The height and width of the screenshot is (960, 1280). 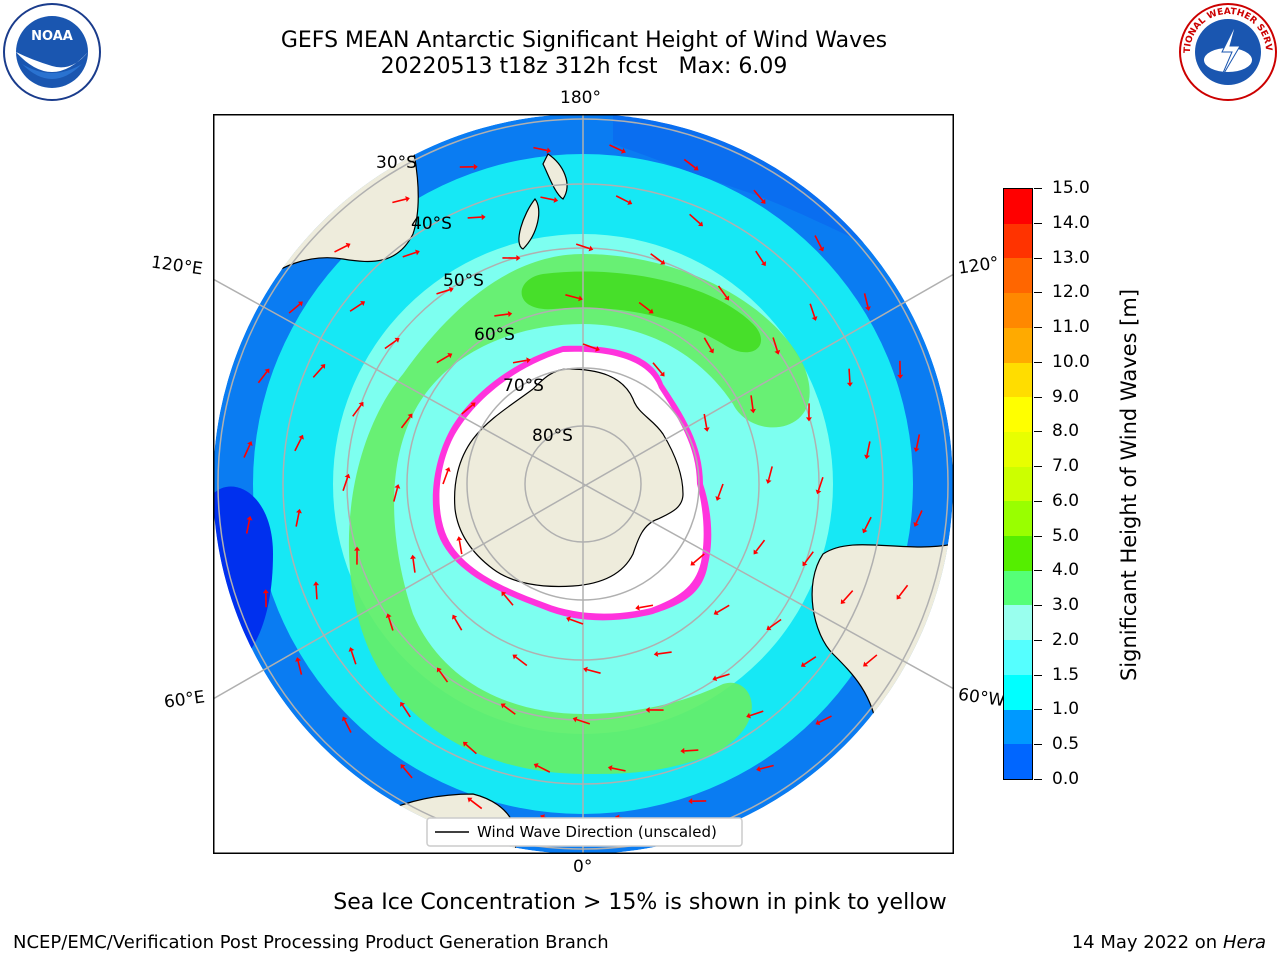 I want to click on lon-label-120e: 120°E, so click(x=176, y=266).